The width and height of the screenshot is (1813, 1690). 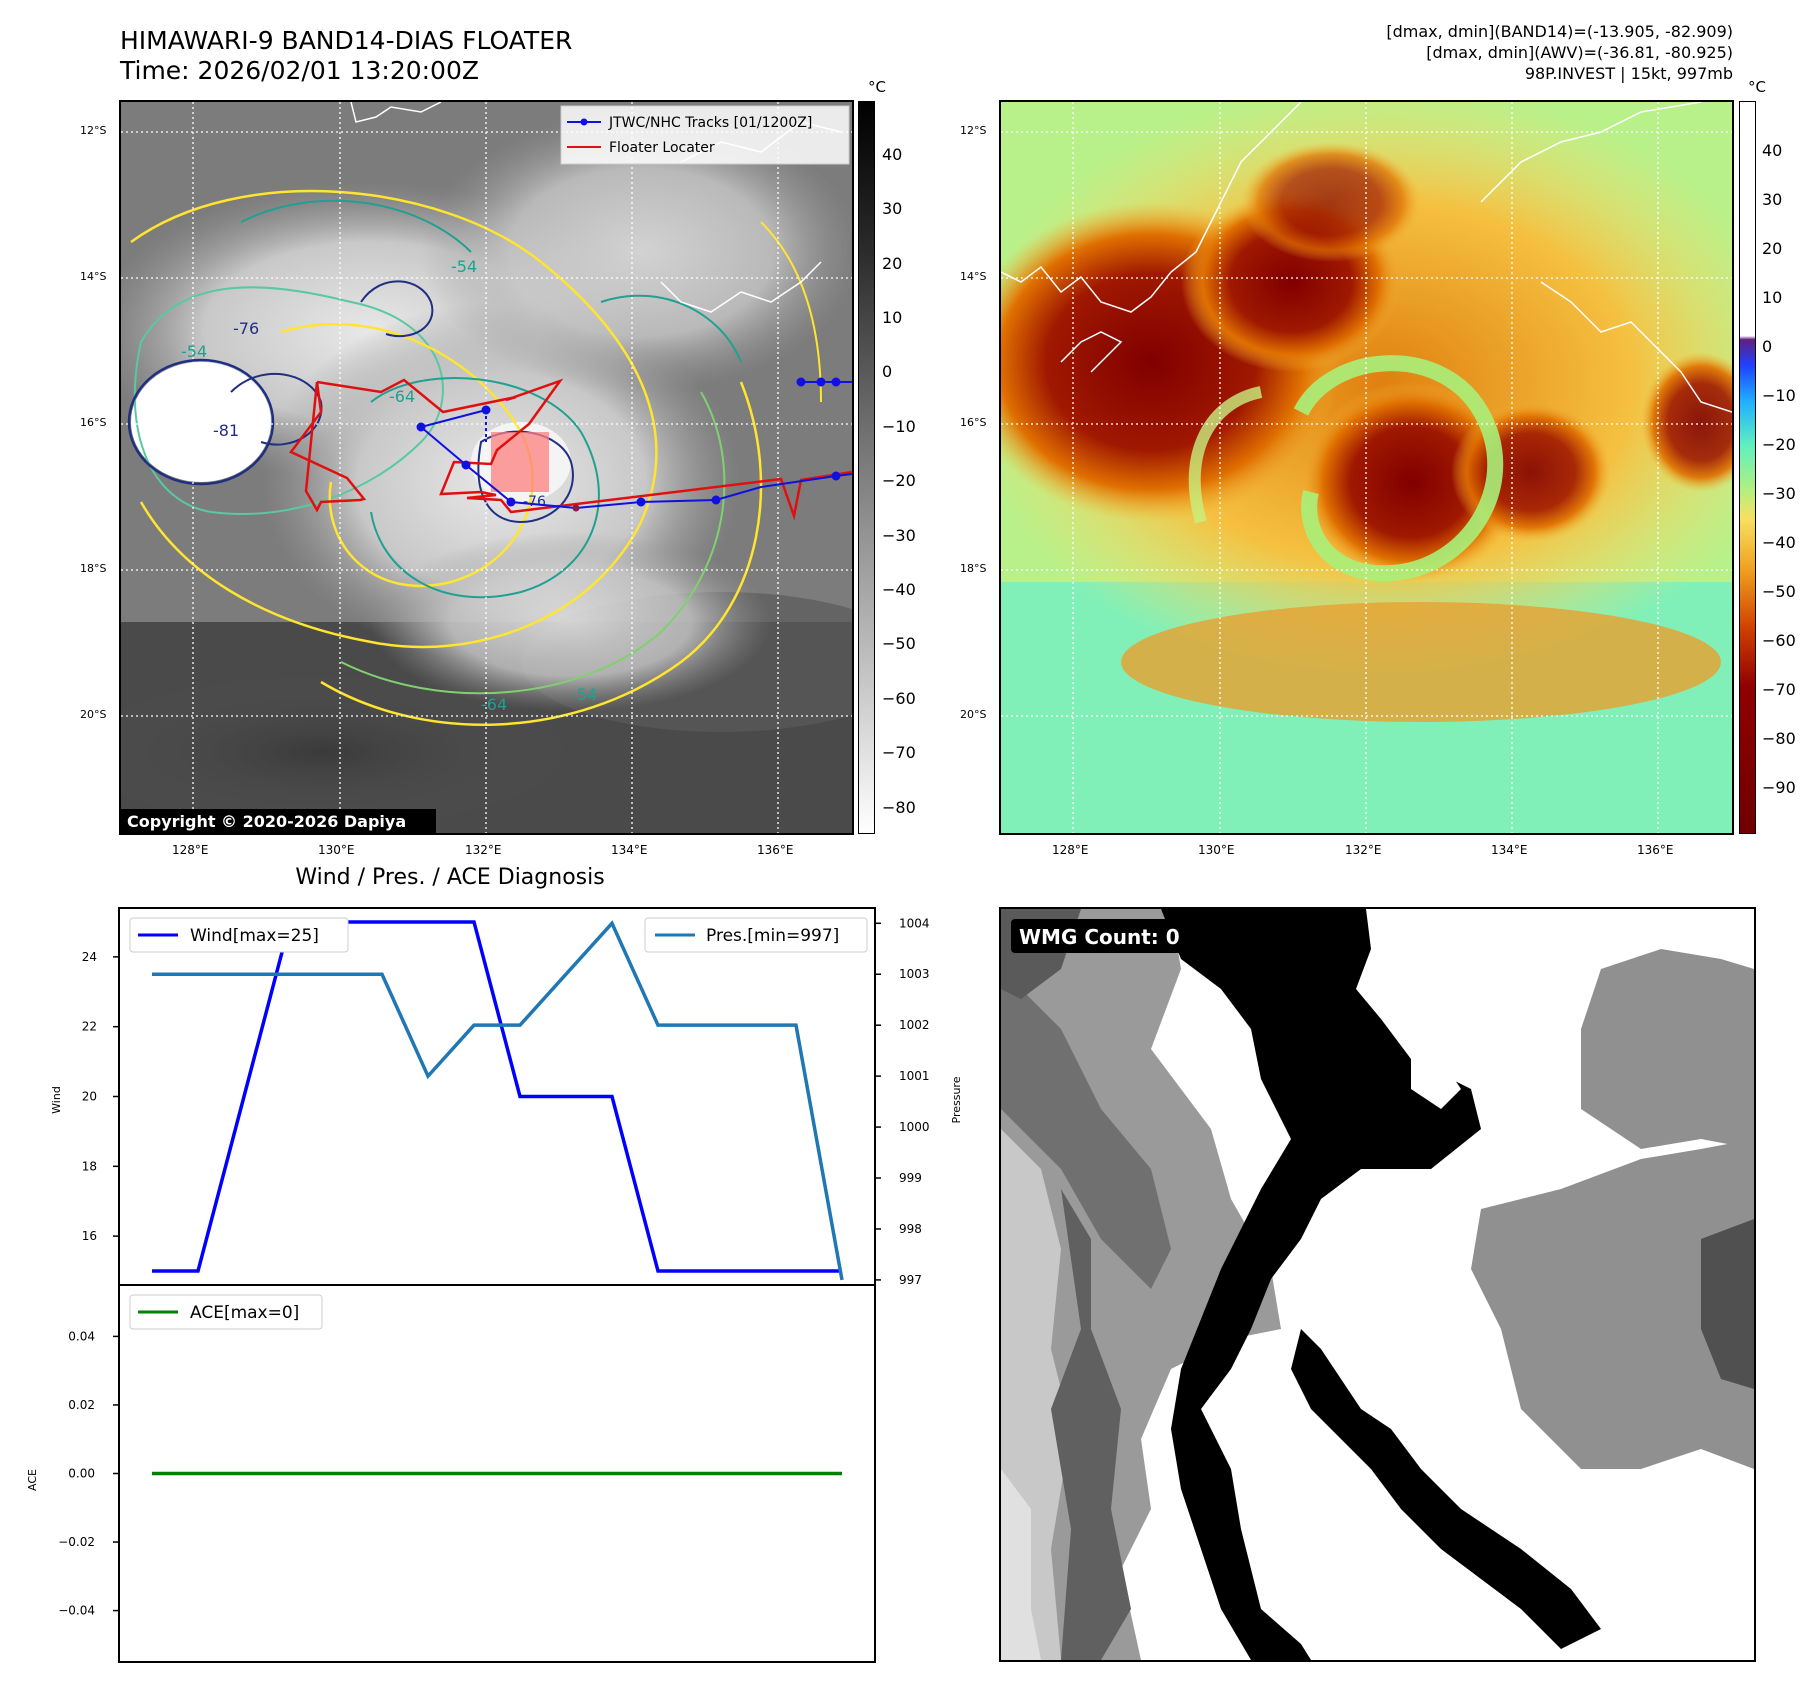 I want to click on pres-tick-label: 997, so click(x=910, y=1280).